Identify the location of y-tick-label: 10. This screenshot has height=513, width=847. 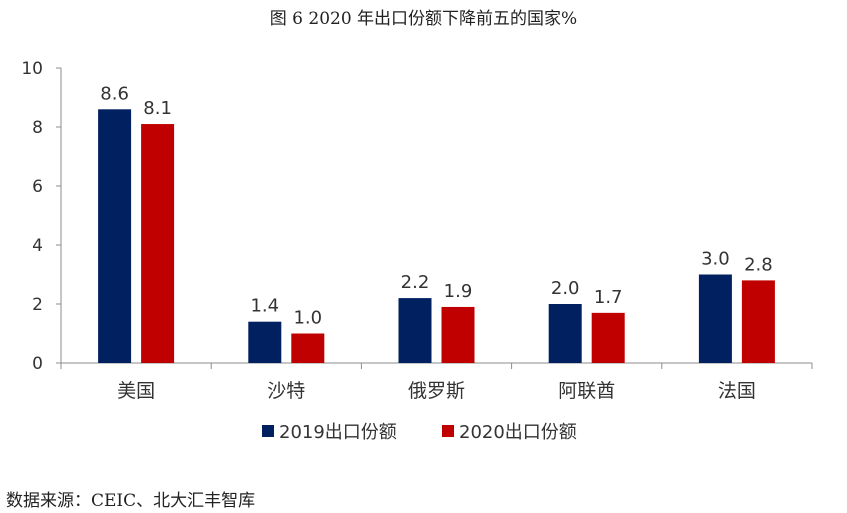
(32, 69).